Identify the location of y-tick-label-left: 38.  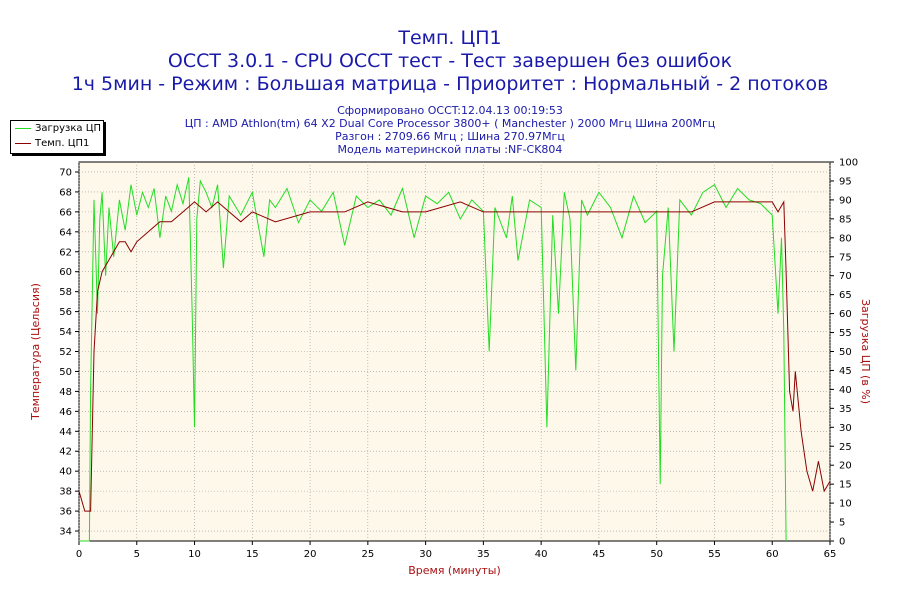
(65, 492).